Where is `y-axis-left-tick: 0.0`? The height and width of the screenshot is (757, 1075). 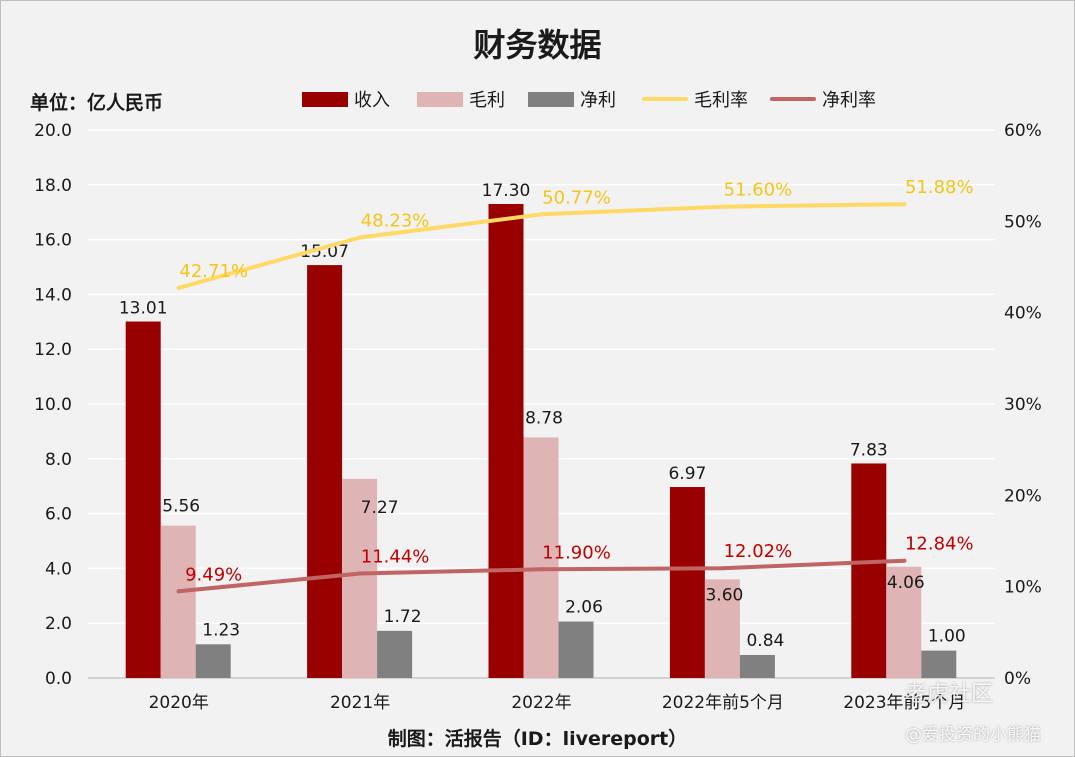
y-axis-left-tick: 0.0 is located at coordinates (58, 679).